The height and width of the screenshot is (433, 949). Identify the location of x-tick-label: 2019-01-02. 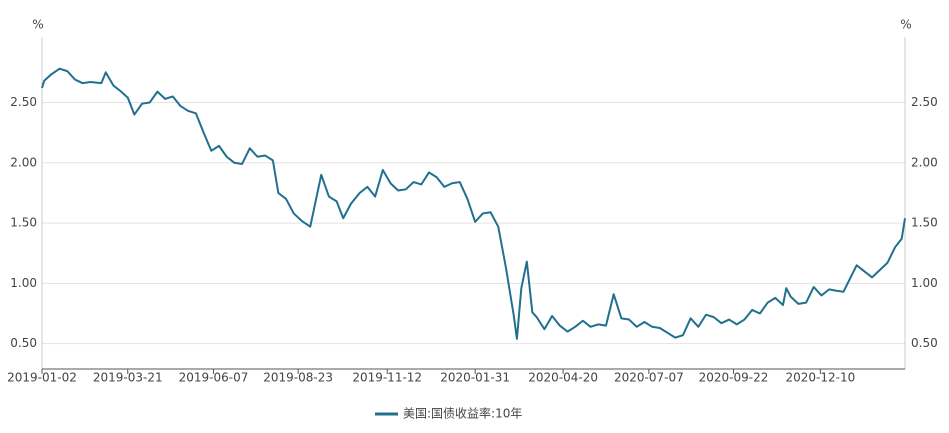
(42, 378).